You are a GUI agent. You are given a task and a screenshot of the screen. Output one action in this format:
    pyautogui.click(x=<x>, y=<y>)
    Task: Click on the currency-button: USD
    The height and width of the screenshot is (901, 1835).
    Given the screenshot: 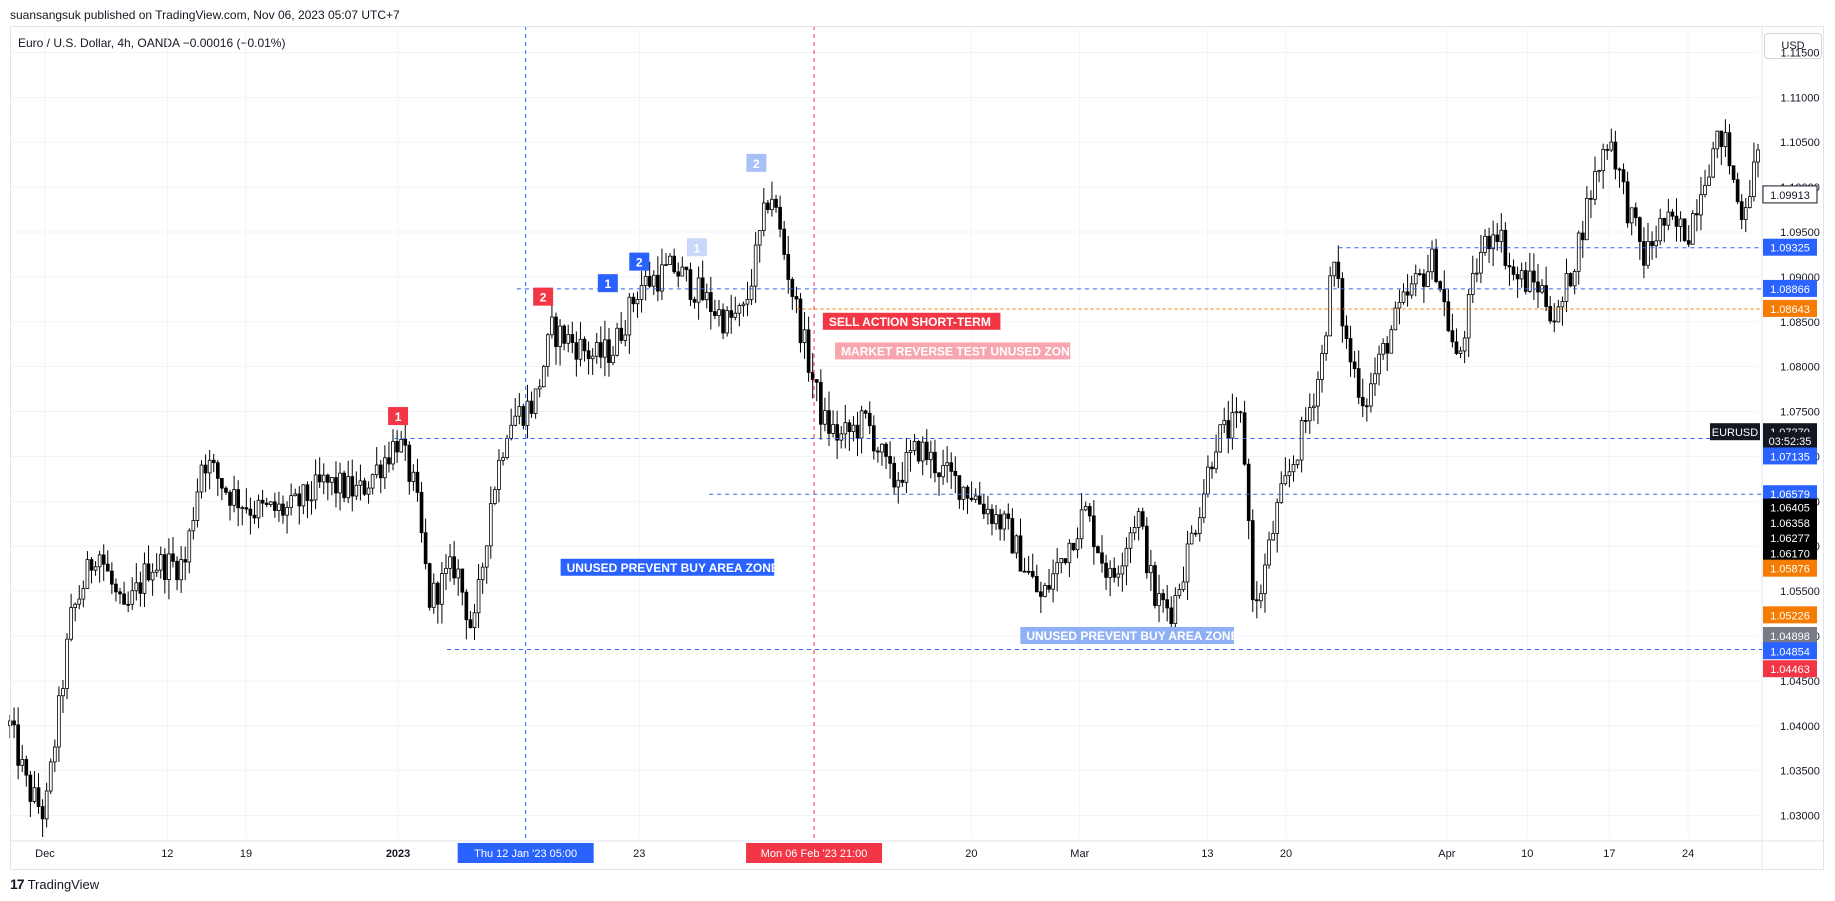 What is the action you would take?
    pyautogui.click(x=1793, y=46)
    